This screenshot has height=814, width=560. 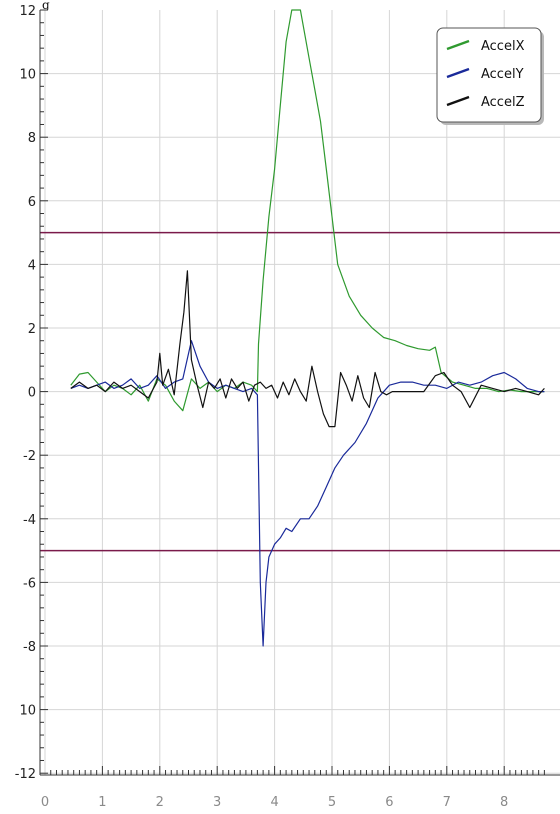 I want to click on legend: AccelX AccelY AccelZ, so click(x=490, y=76).